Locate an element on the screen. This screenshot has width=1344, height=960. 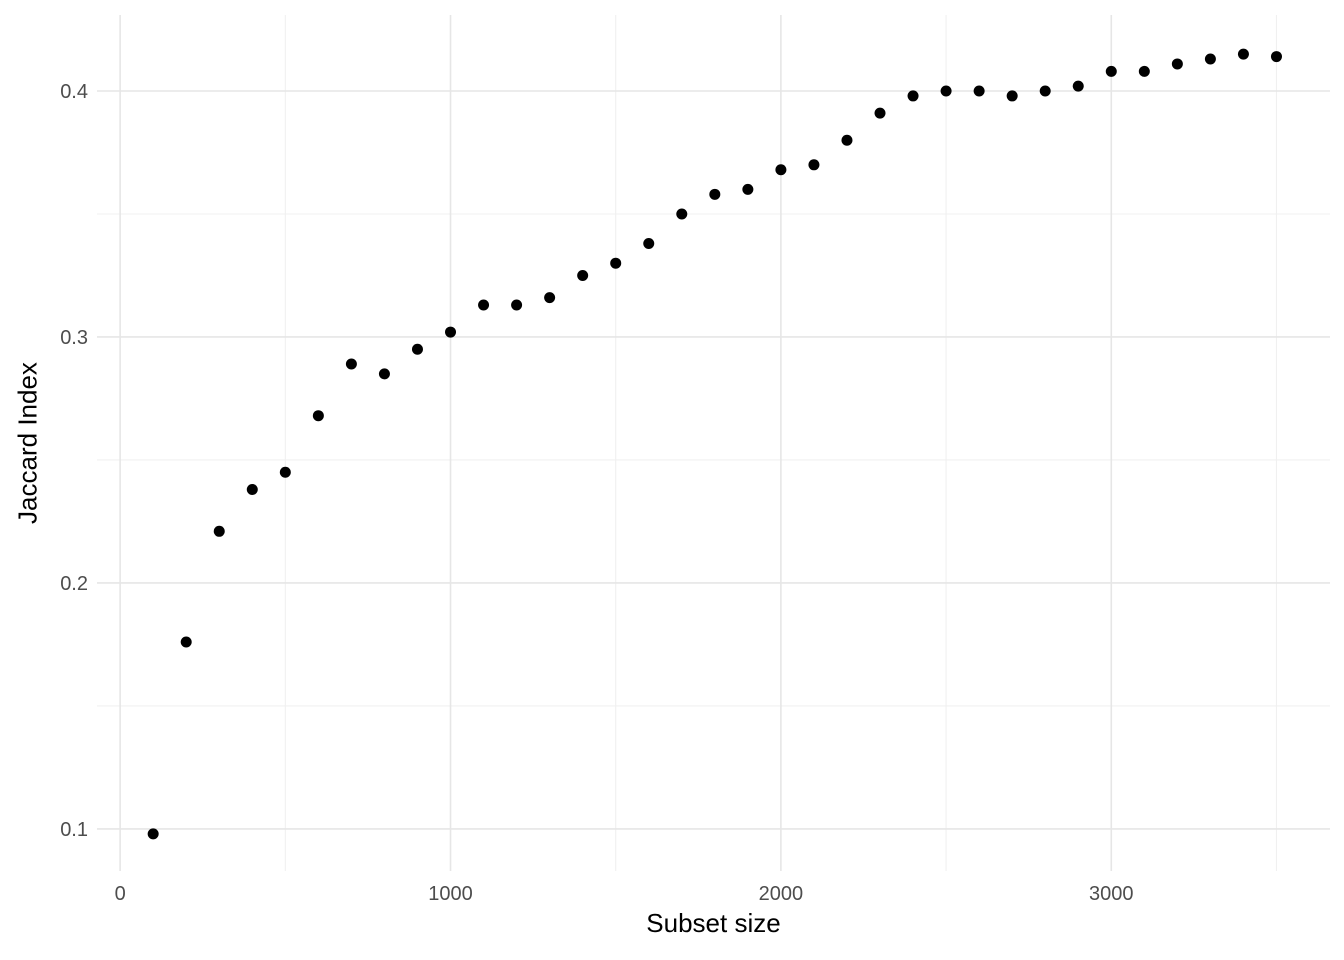
x-tick-label: 2000 is located at coordinates (781, 894).